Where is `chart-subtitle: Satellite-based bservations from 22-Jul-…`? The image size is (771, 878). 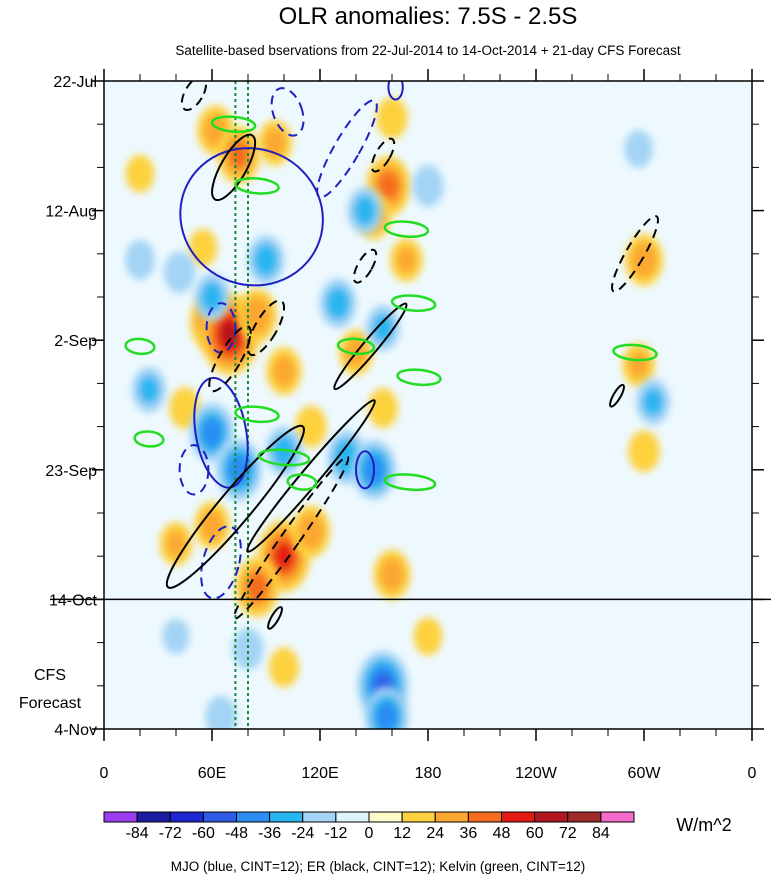
chart-subtitle: Satellite-based bservations from 22-Jul-… is located at coordinates (428, 50).